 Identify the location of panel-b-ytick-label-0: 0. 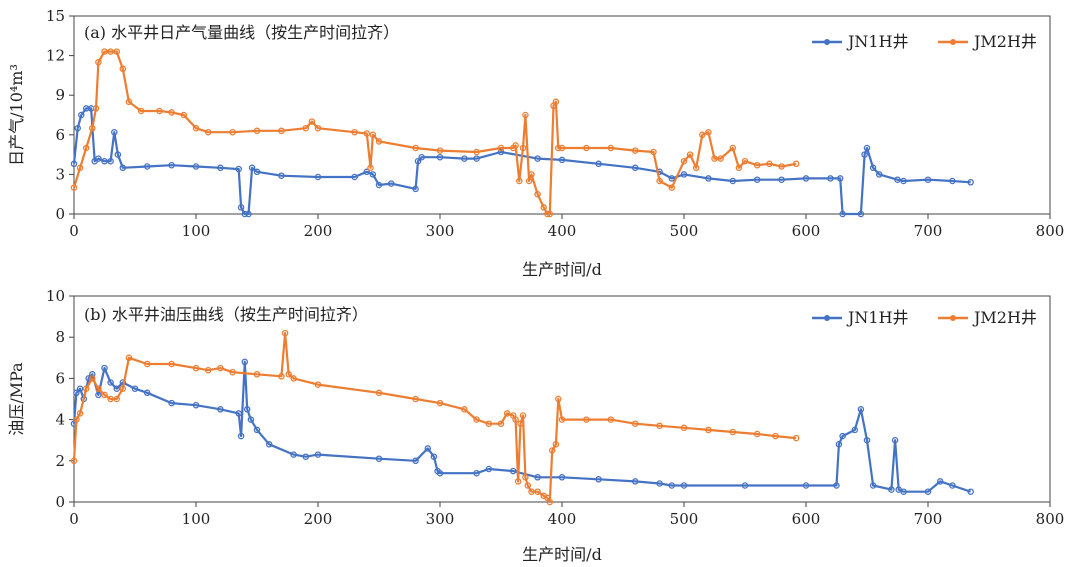
(60, 502).